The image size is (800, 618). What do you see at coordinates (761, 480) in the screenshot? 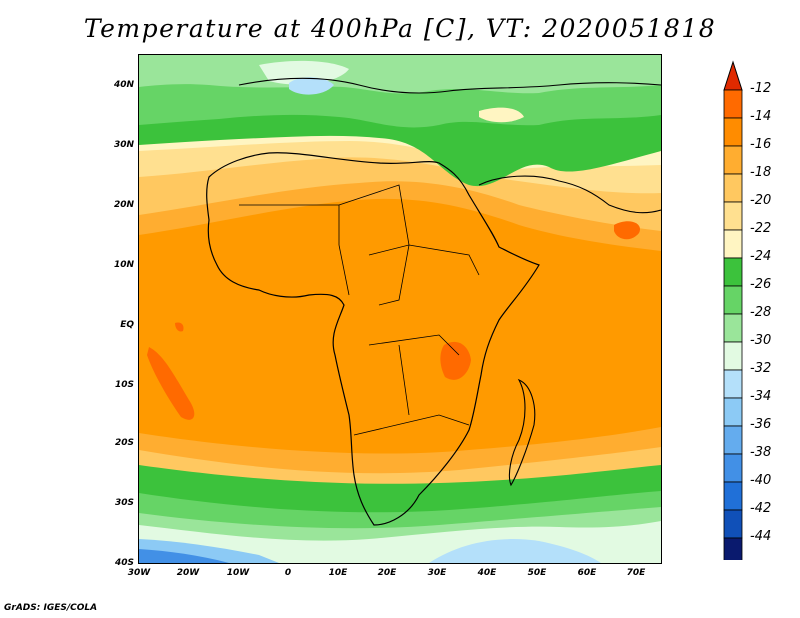
I see `colorbar-label: -40` at bounding box center [761, 480].